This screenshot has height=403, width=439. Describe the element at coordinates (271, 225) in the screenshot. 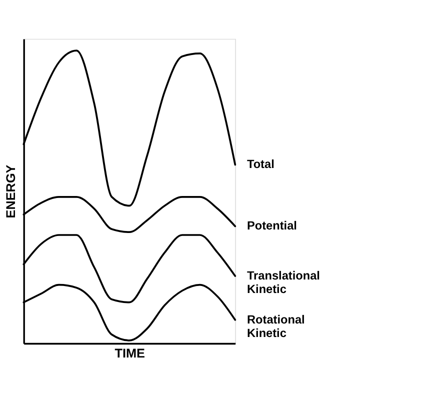

I see `series-label: Potential` at that location.